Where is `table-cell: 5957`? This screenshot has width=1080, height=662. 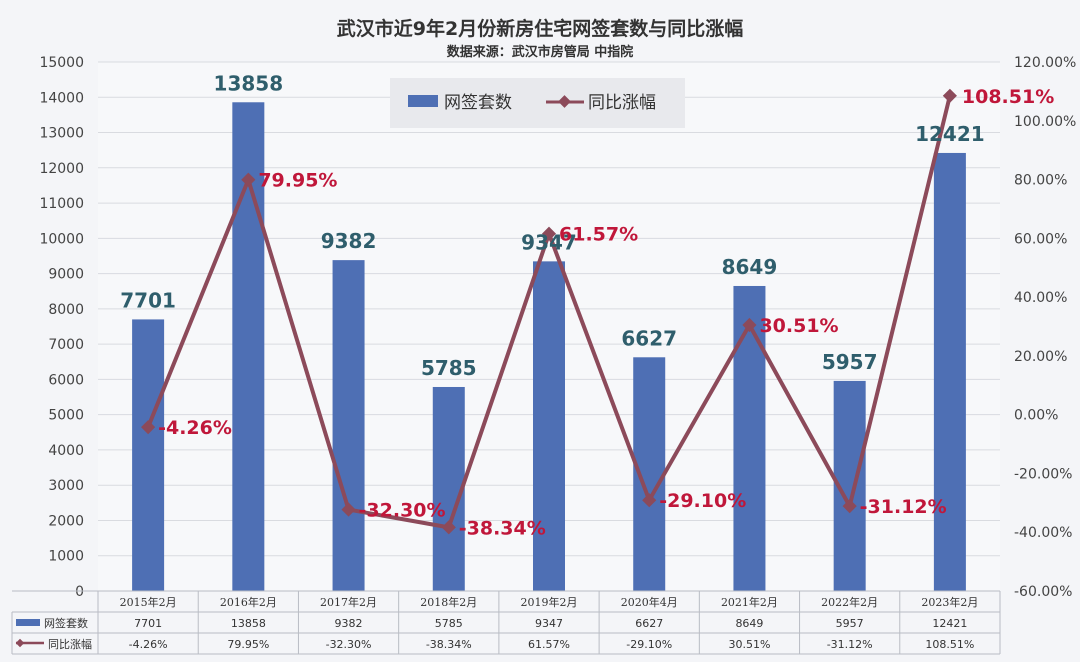 table-cell: 5957 is located at coordinates (850, 623).